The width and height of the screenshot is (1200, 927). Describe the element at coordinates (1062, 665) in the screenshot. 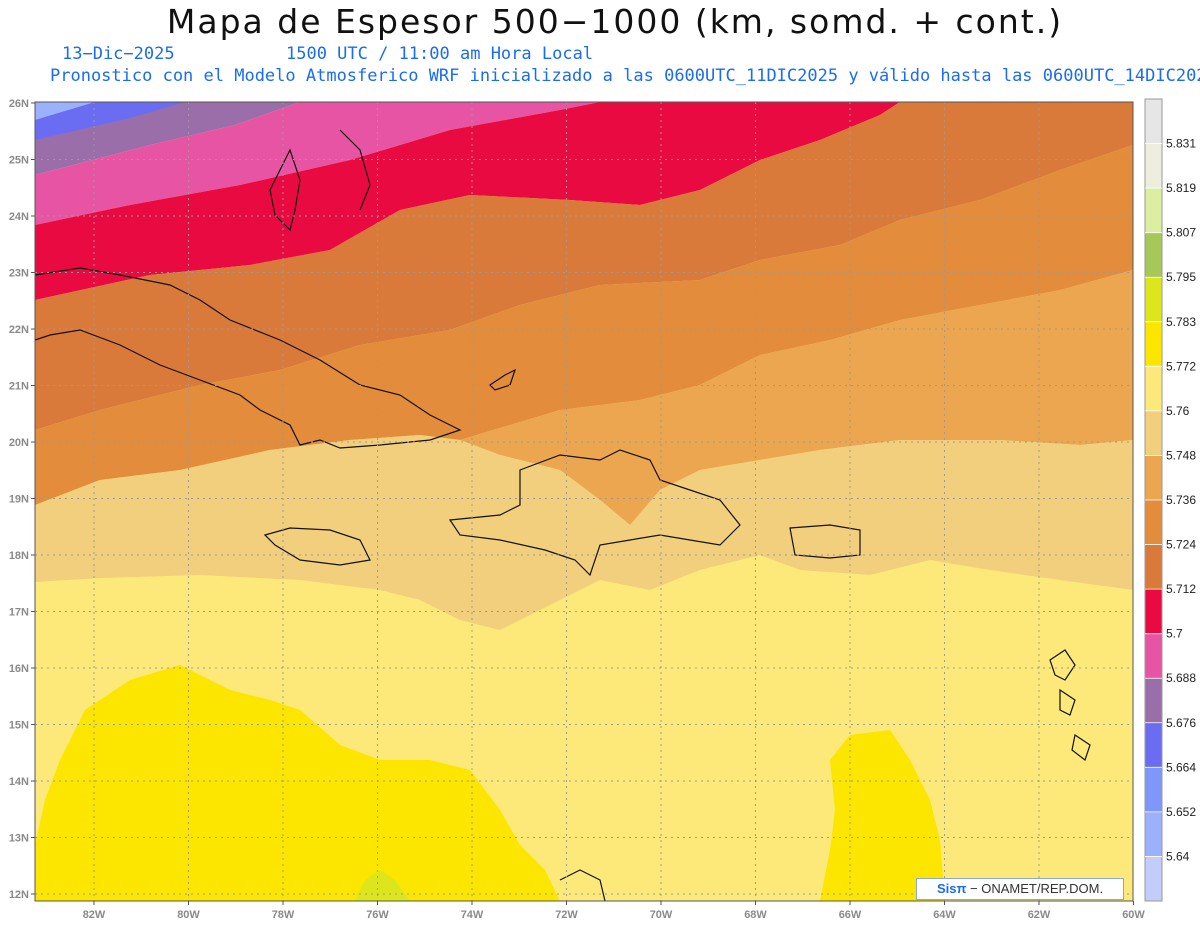

I see `guadeloupe-coast` at that location.